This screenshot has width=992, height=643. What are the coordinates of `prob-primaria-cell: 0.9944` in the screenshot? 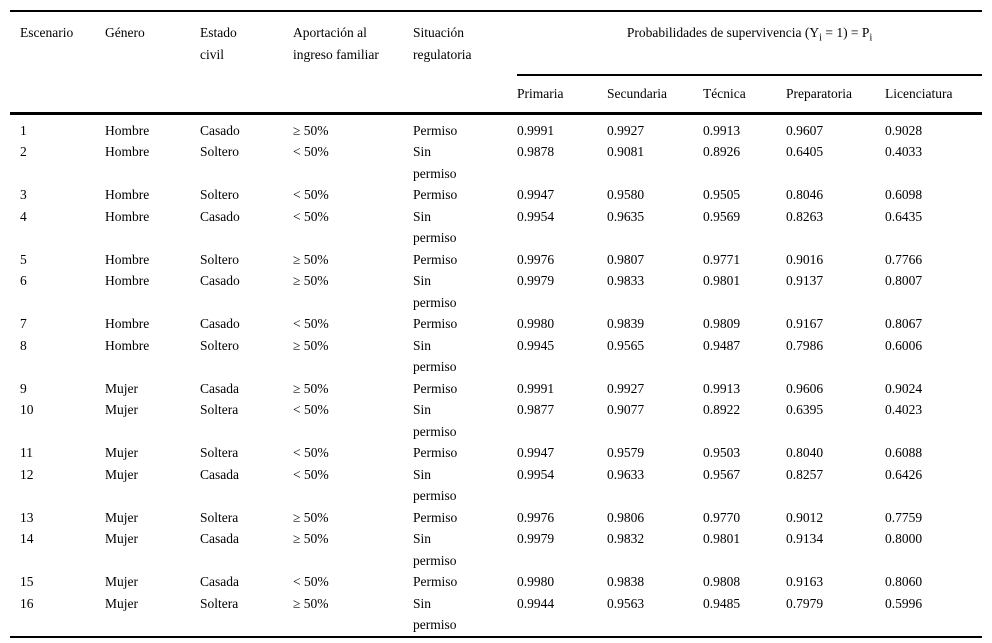 It's located at (536, 603).